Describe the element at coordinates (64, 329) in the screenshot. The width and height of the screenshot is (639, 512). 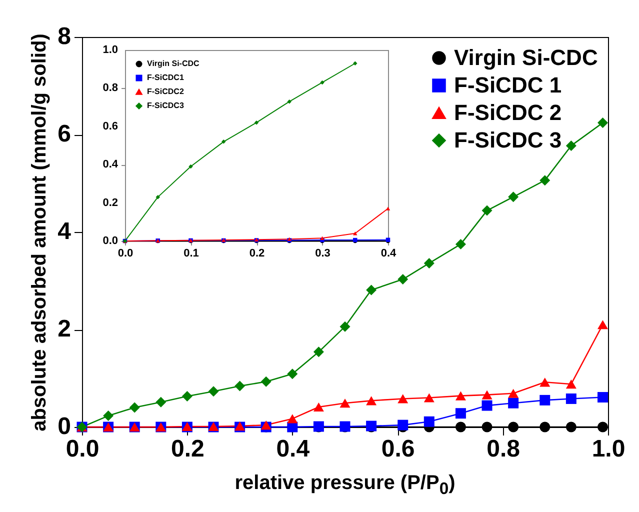
I see `y-tick-label: 2` at that location.